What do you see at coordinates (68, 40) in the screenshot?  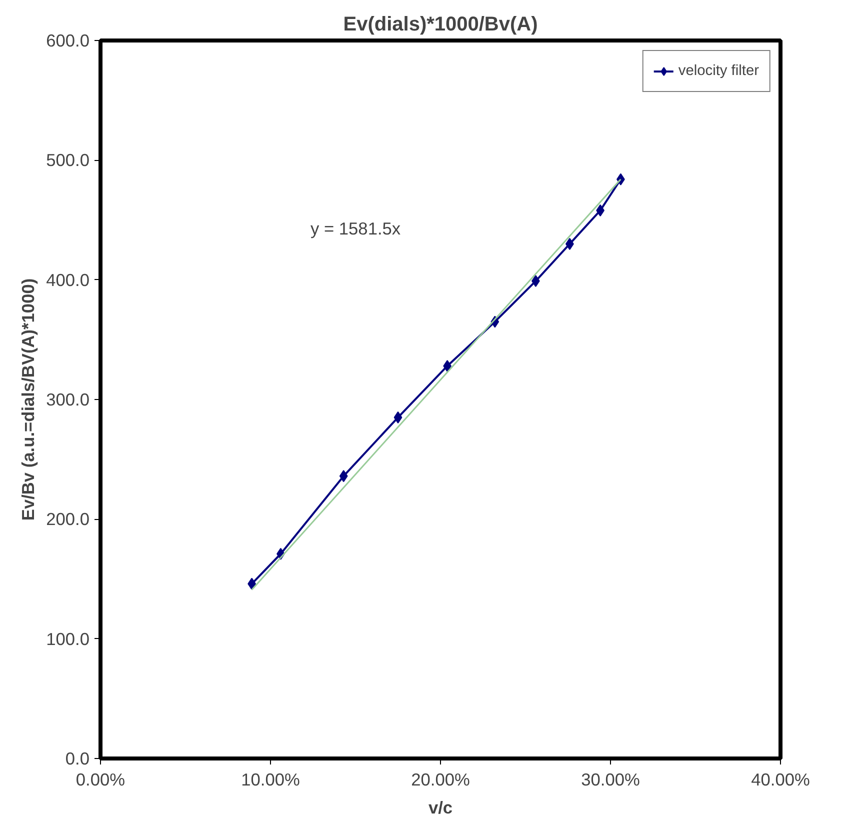 I see `y-tick-label: 600.0` at bounding box center [68, 40].